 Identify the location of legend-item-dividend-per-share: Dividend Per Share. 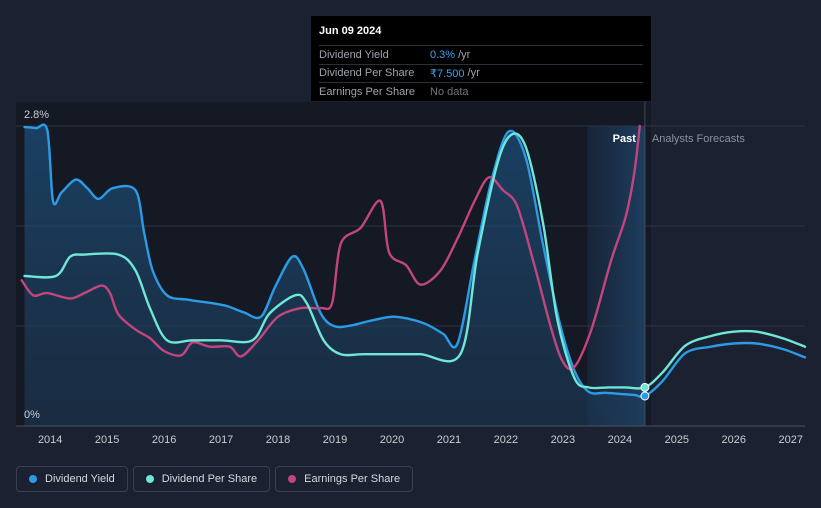
(201, 479).